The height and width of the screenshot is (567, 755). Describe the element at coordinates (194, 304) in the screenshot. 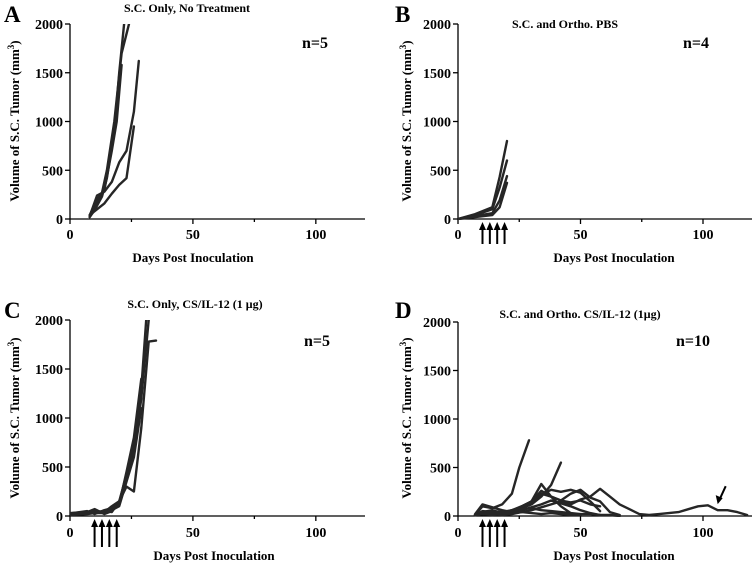

I see `panel-title: S.C. Only, CS/IL-12 (1 μg)` at that location.